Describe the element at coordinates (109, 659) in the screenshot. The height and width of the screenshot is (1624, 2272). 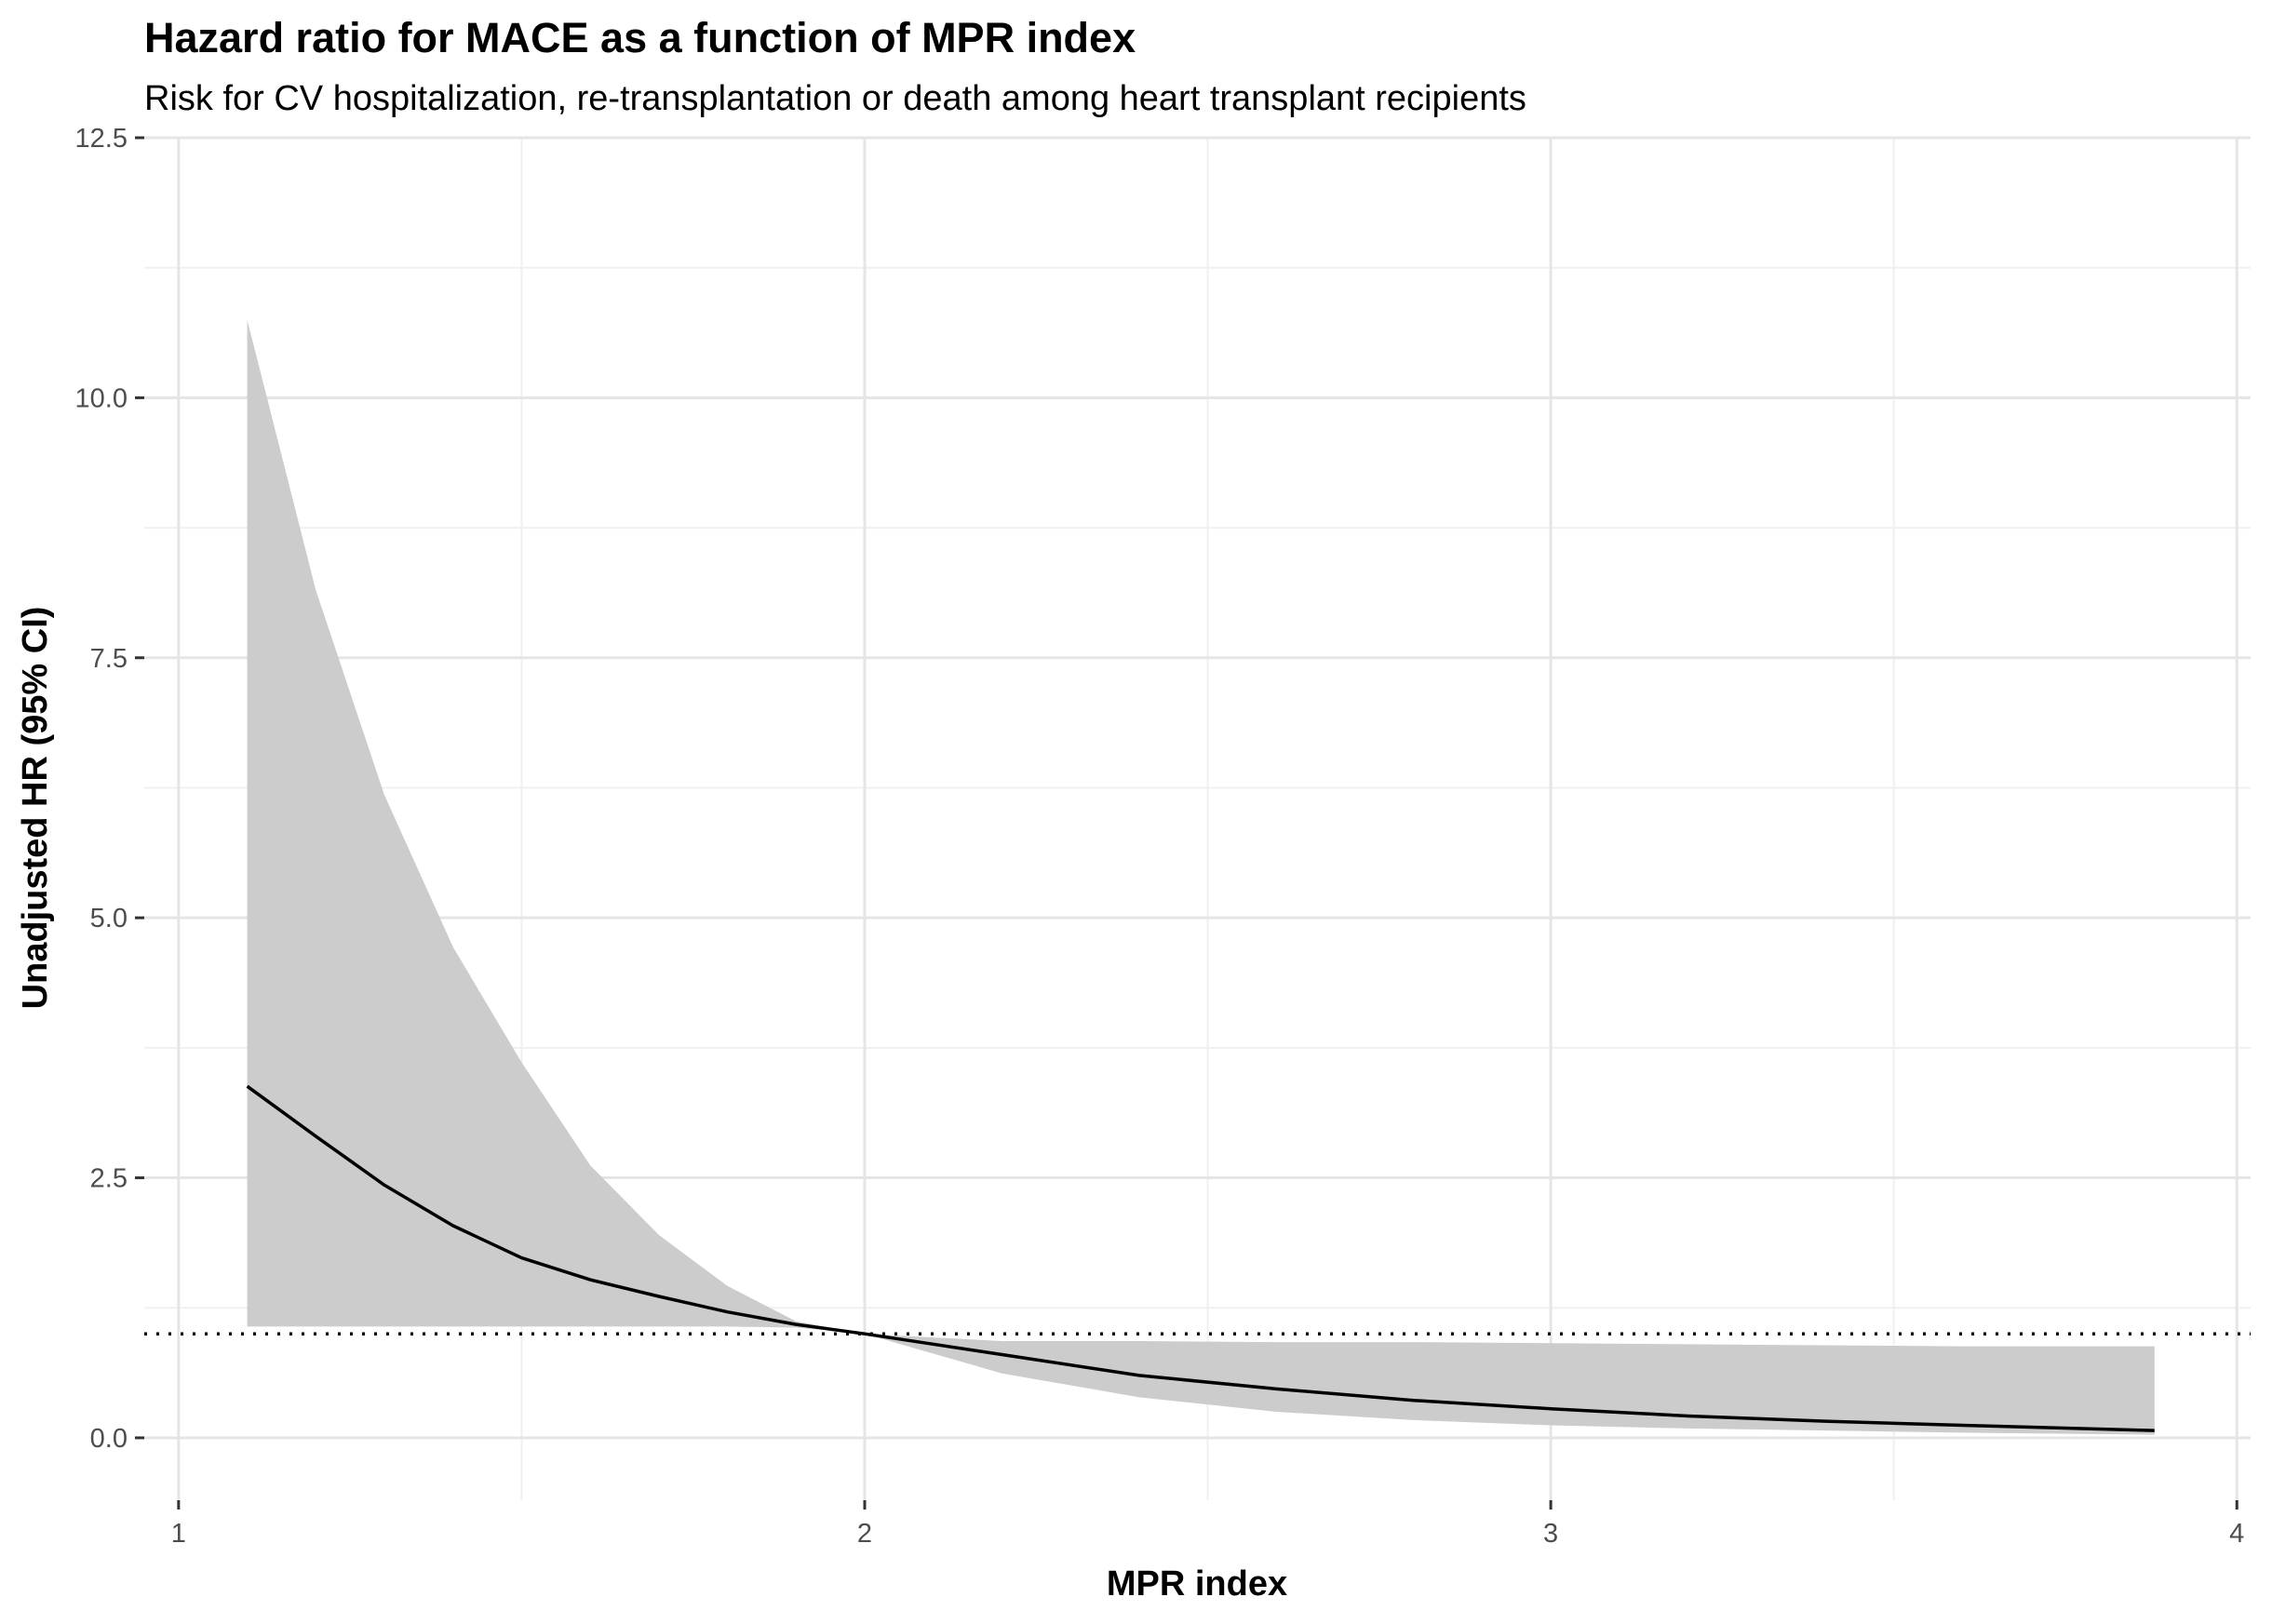
I see `y-tick-label: 7.5` at that location.